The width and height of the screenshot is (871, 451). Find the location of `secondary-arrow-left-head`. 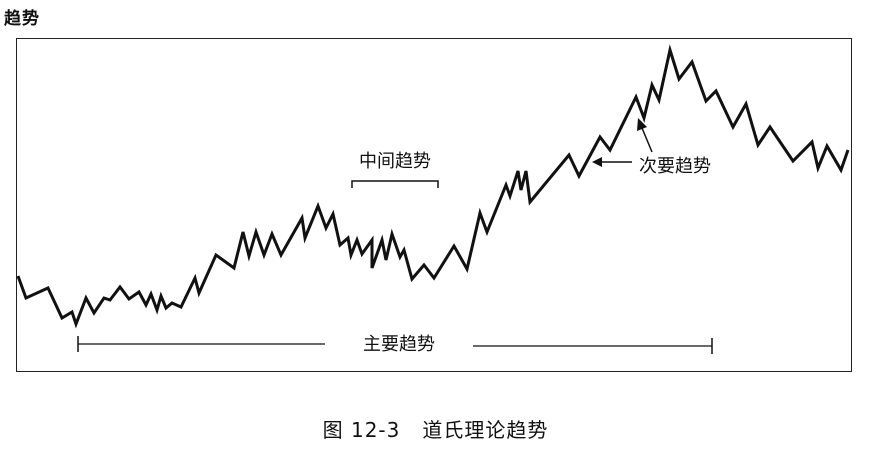

secondary-arrow-left-head is located at coordinates (597, 162).